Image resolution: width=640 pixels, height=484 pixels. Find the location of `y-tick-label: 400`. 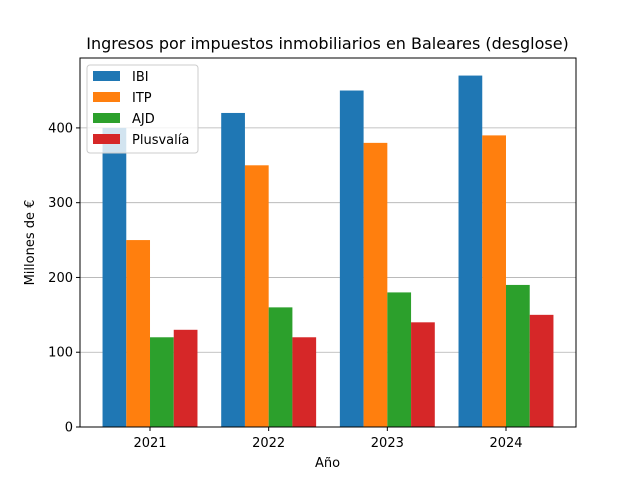

y-tick-label: 400 is located at coordinates (60, 128).